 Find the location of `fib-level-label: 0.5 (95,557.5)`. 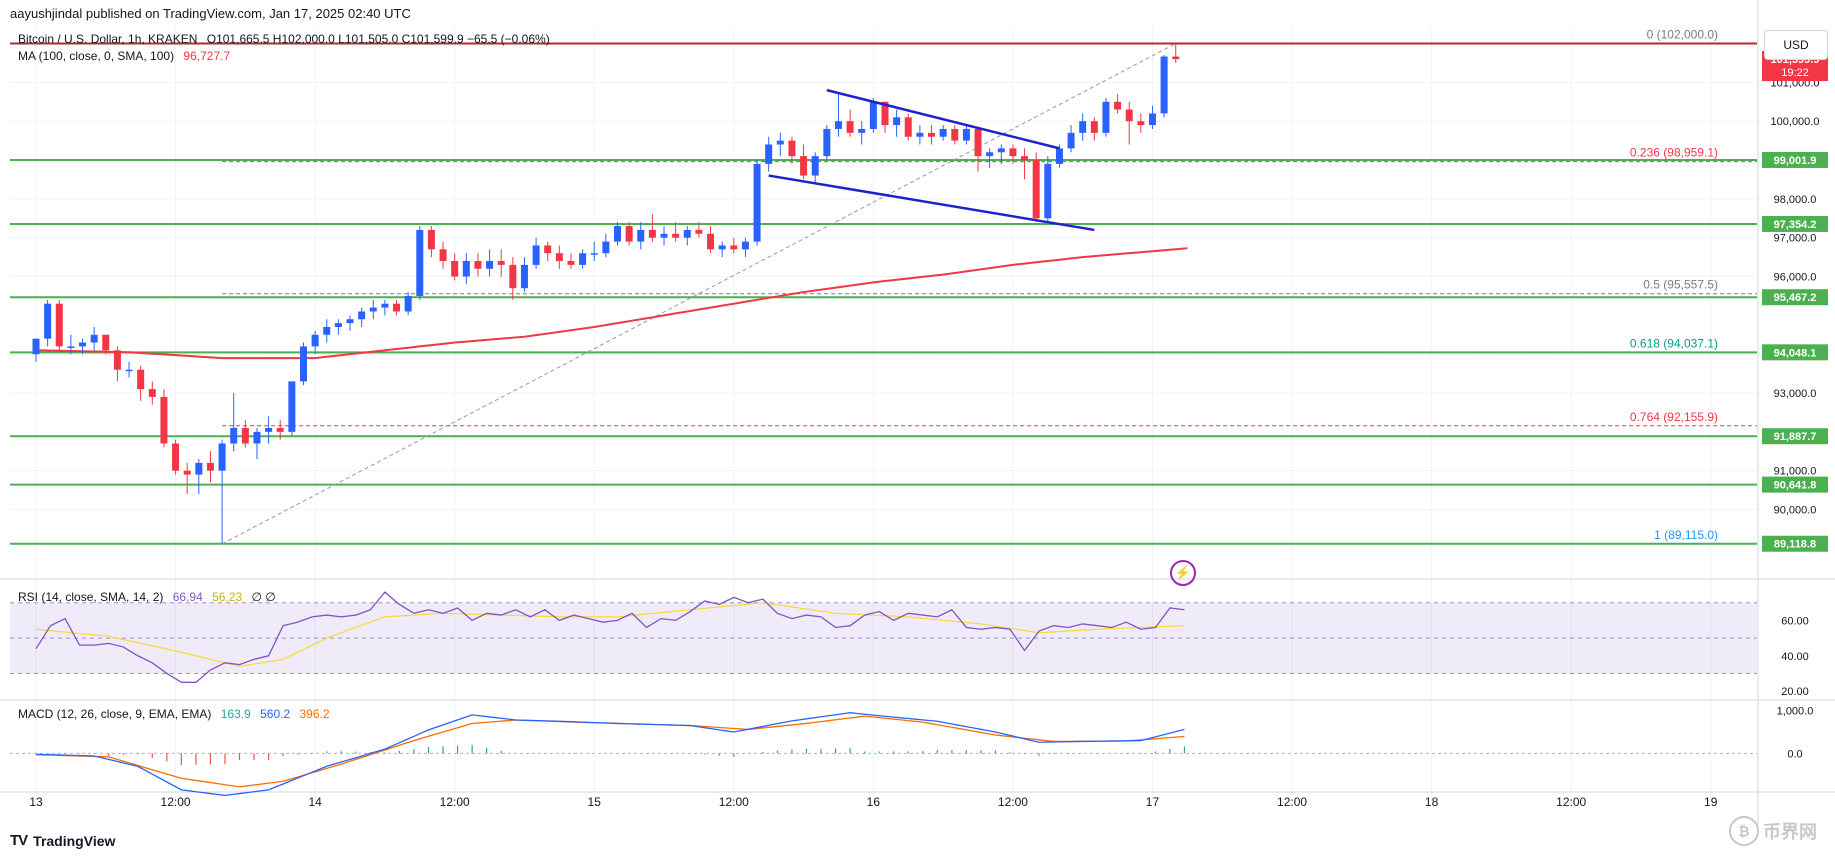

fib-level-label: 0.5 (95,557.5) is located at coordinates (1680, 285).